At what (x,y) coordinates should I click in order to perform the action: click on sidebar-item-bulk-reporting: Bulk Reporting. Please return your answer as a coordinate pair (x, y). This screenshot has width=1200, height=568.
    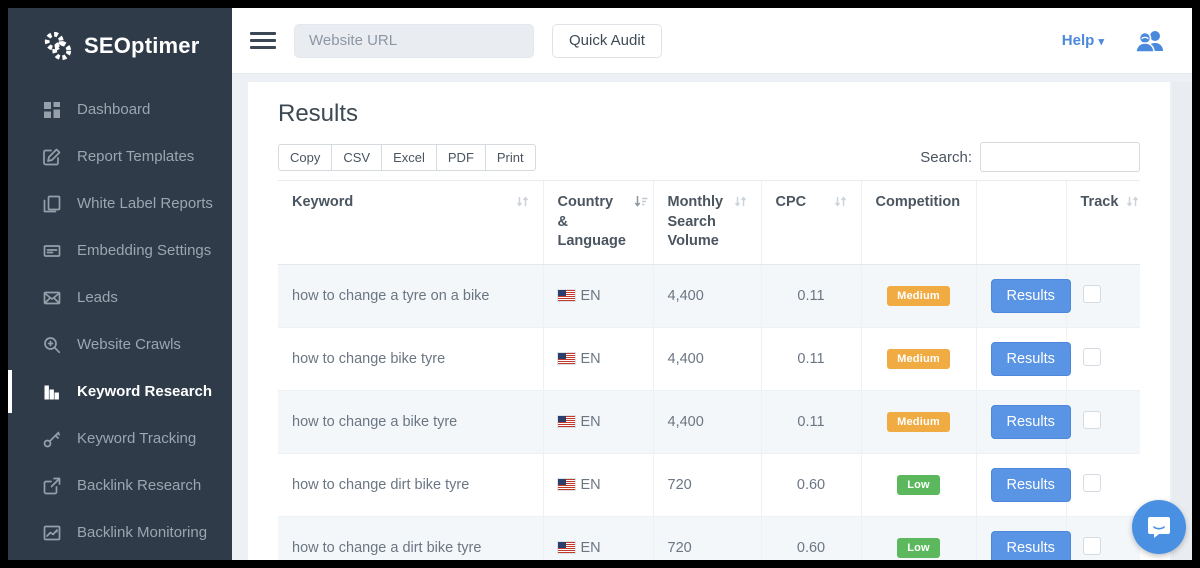
    Looking at the image, I should click on (120, 559).